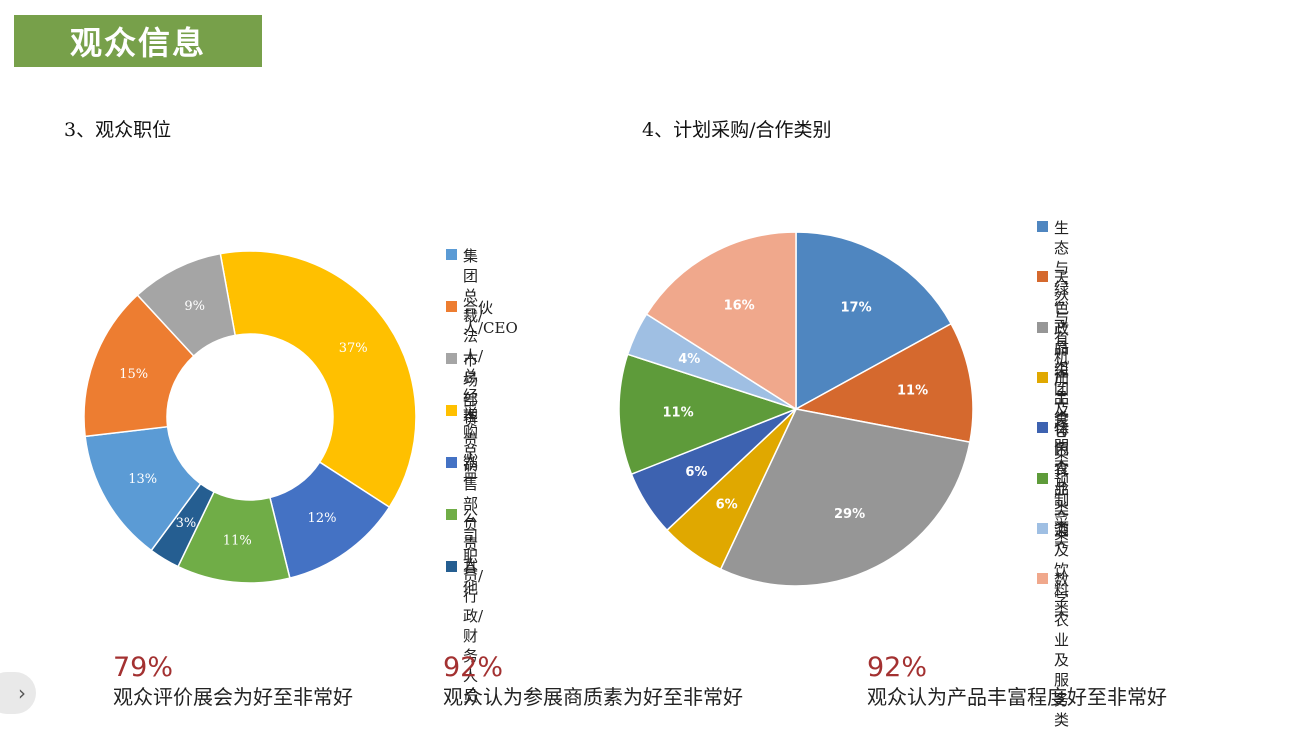 The image size is (1300, 731). What do you see at coordinates (1017, 682) in the screenshot?
I see `stat-block-3: 92% 观众认为产品丰富程度好至非常好` at bounding box center [1017, 682].